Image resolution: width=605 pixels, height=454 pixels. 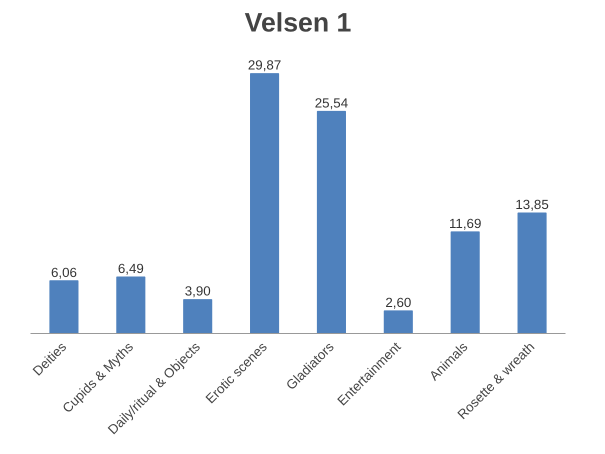 I want to click on data-label: 29,87, so click(x=265, y=65).